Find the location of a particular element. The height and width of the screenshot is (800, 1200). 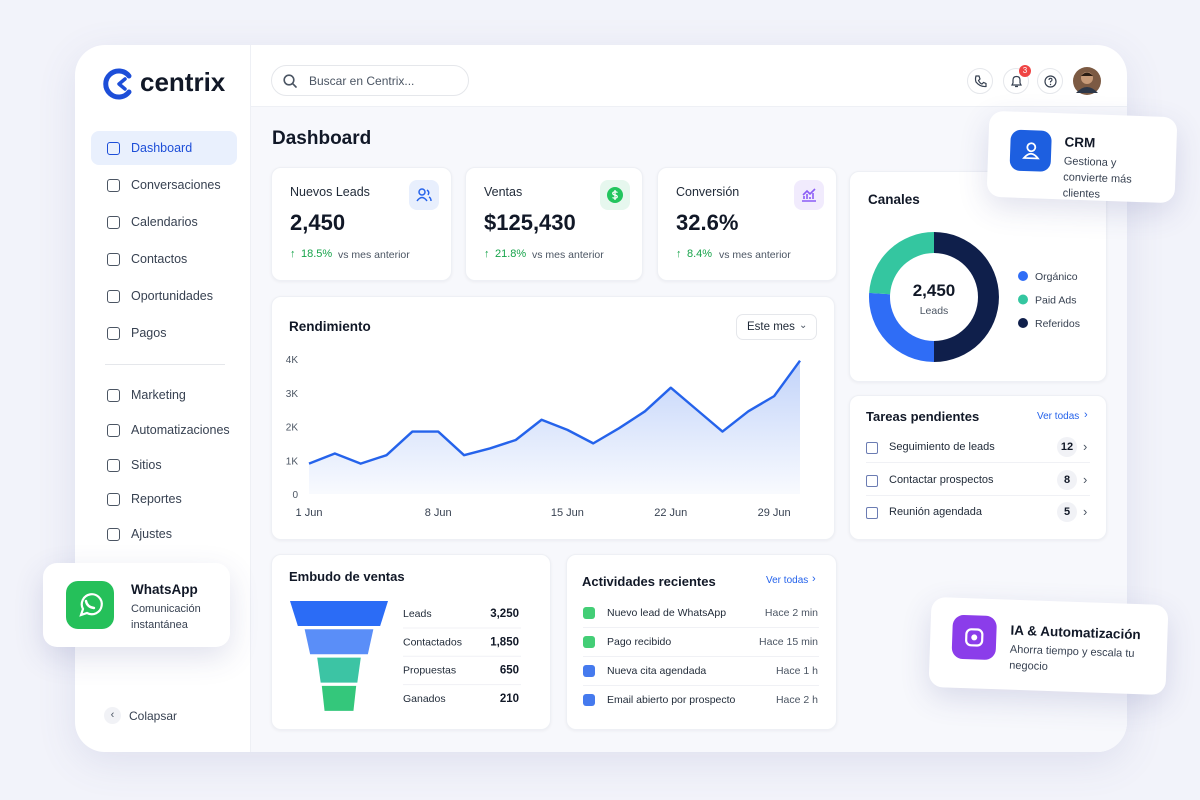

task-label: Seguimiento de leads is located at coordinates (942, 447).